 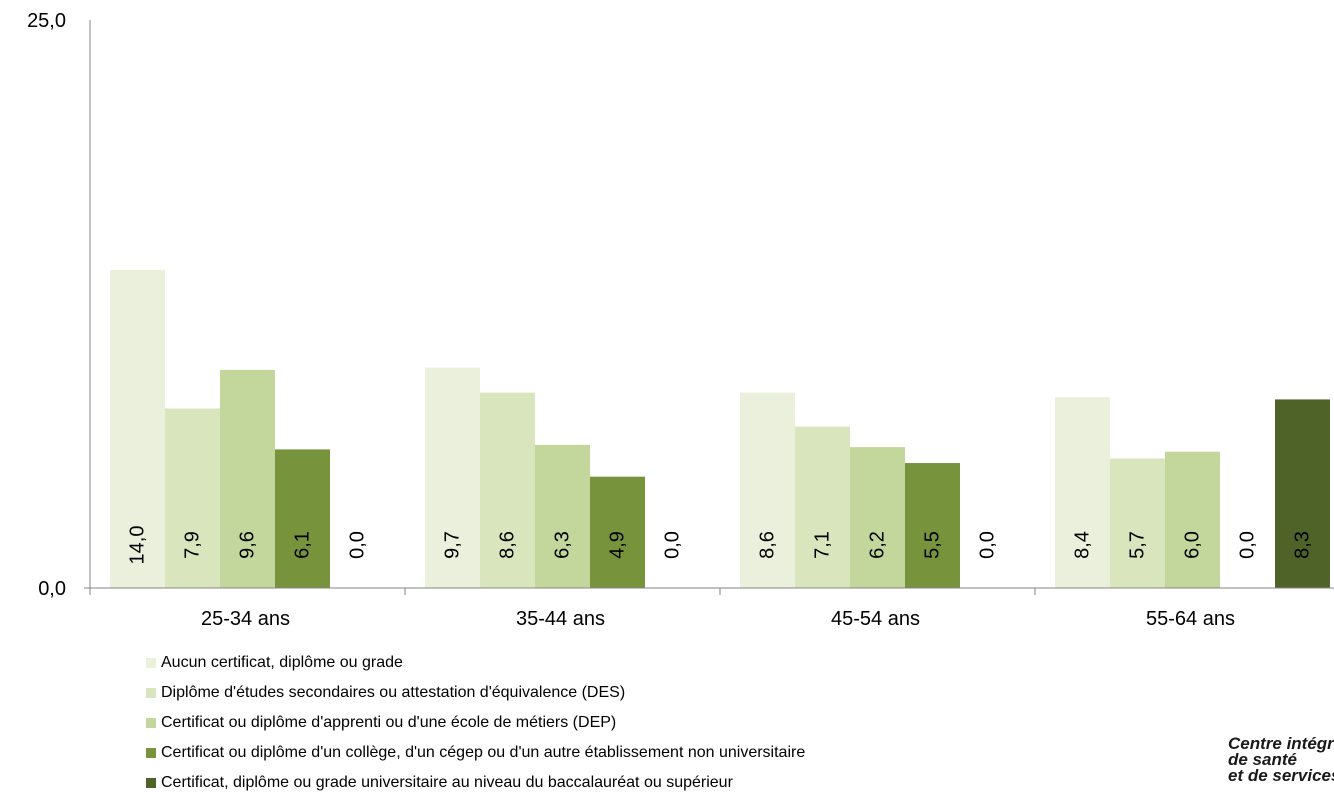 What do you see at coordinates (933, 545) in the screenshot?
I see `bar-value-label: 5,5` at bounding box center [933, 545].